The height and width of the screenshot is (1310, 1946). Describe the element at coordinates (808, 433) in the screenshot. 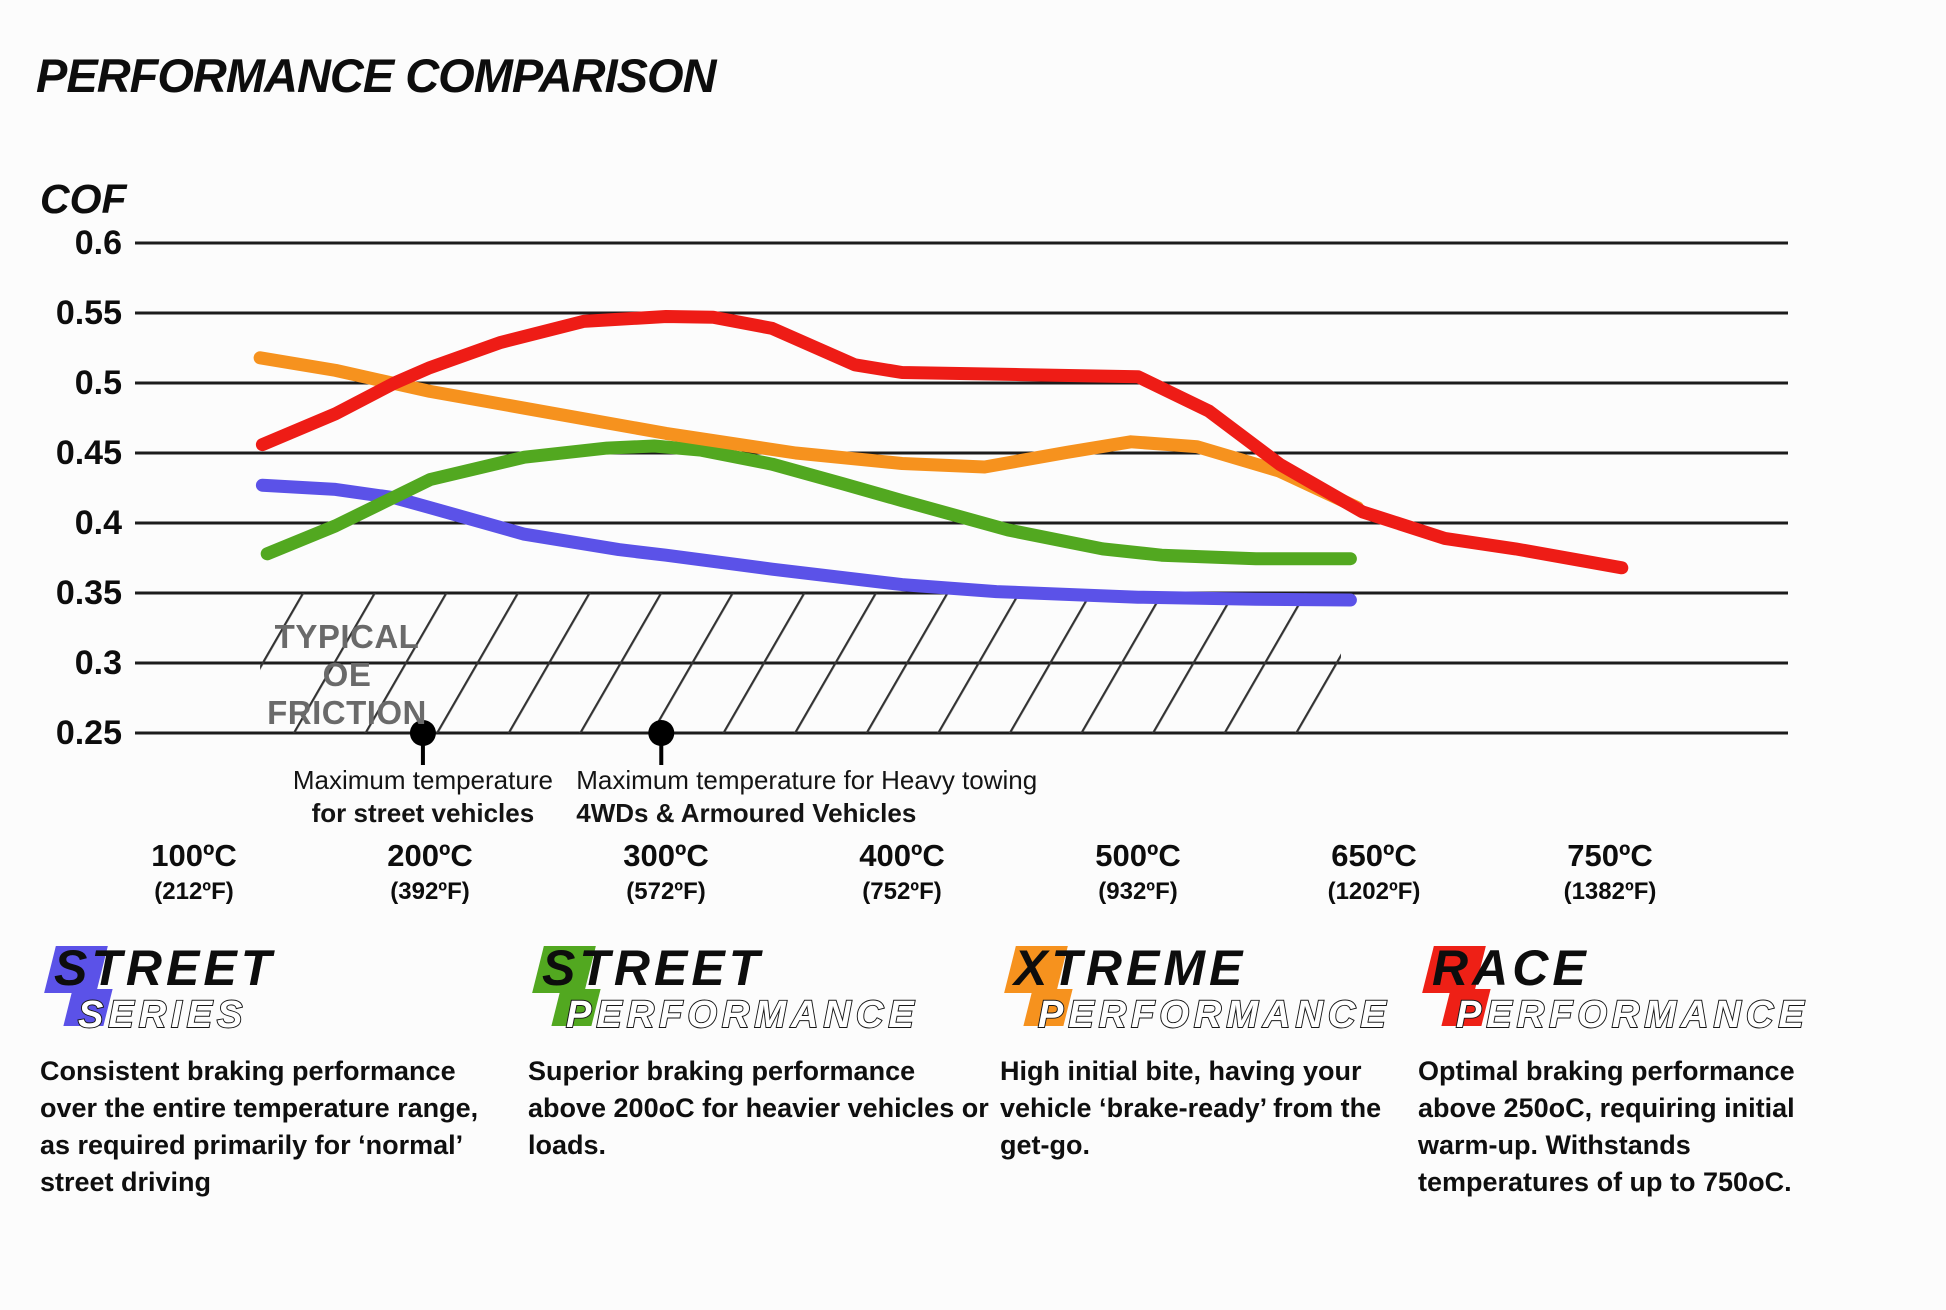

I see `series-line-xtreme-performance` at that location.